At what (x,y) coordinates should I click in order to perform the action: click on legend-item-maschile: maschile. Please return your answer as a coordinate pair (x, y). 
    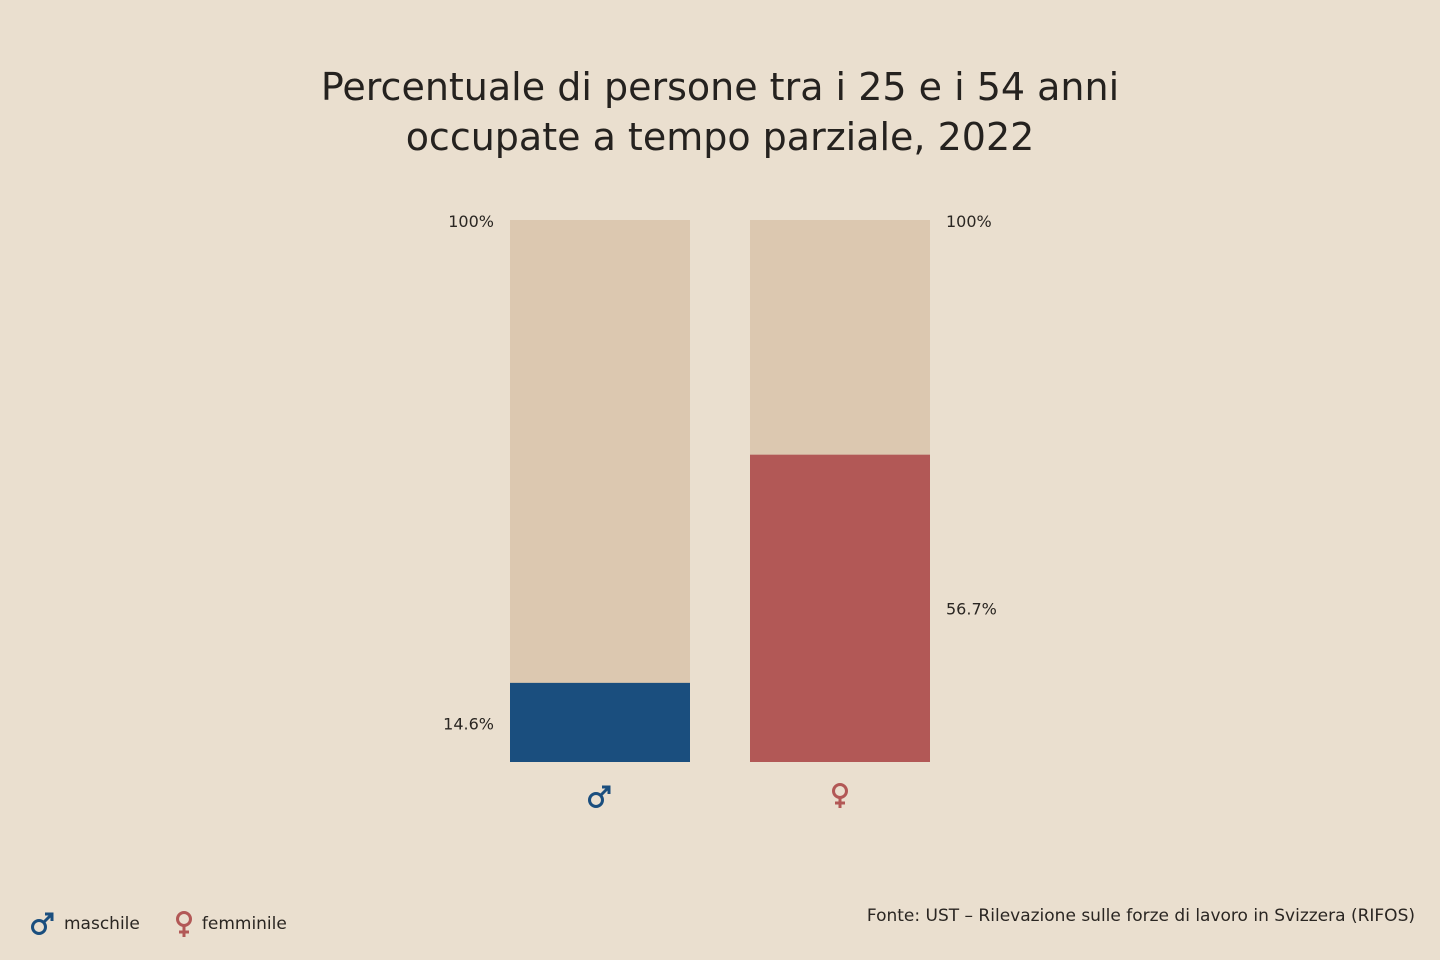
    Looking at the image, I should click on (85, 924).